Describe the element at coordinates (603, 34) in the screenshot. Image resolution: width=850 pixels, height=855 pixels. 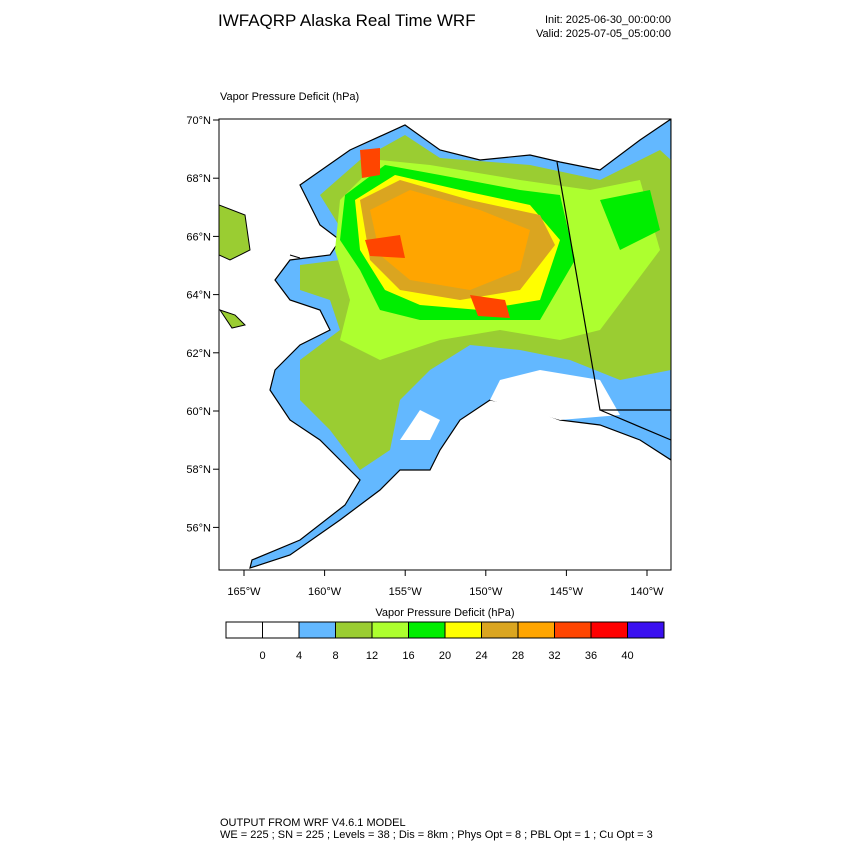
I see `valid-time: Valid: 2025-07-05_05:00:00` at that location.